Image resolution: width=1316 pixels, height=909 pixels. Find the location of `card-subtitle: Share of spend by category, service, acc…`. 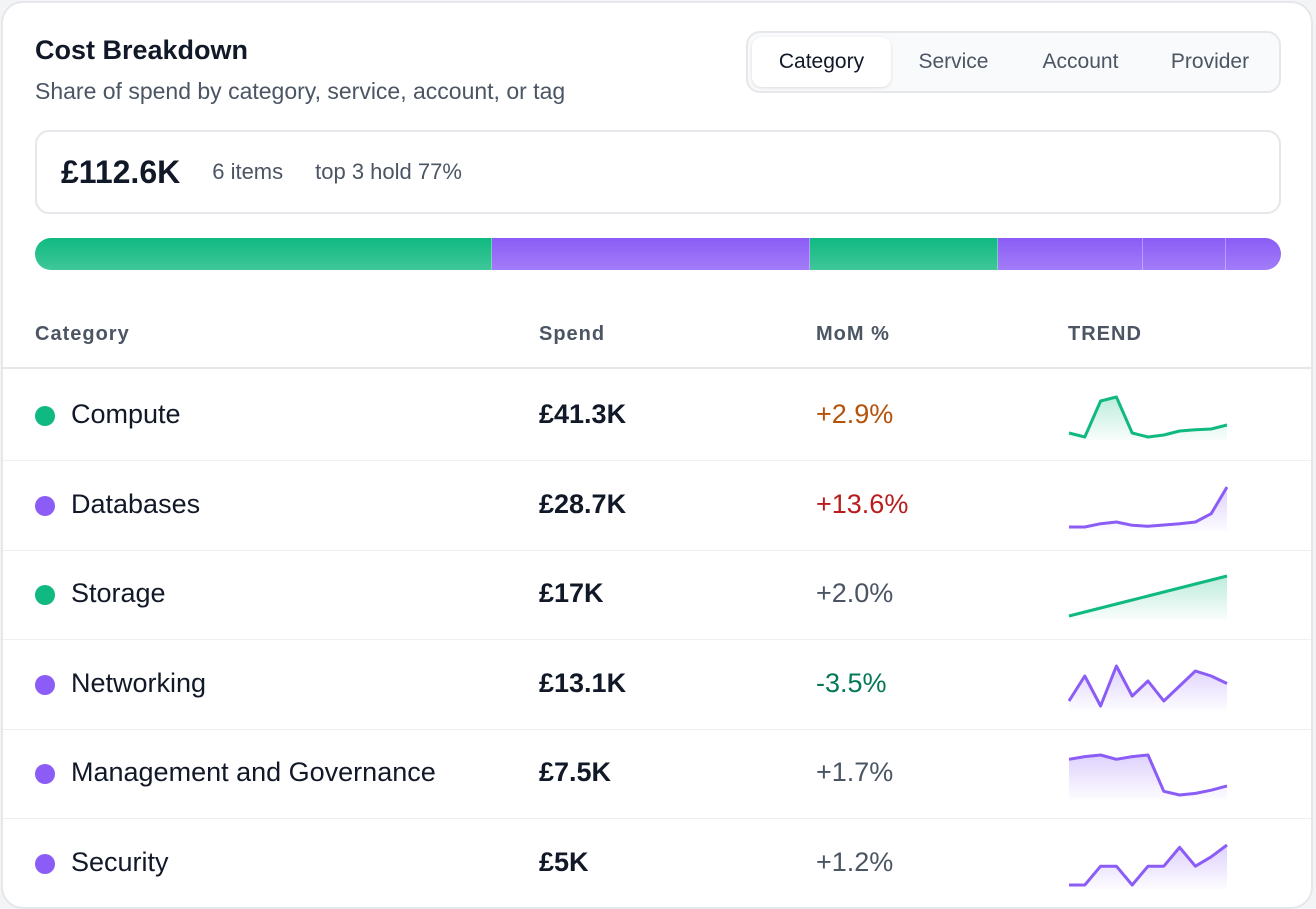

card-subtitle: Share of spend by category, service, acc… is located at coordinates (300, 91).